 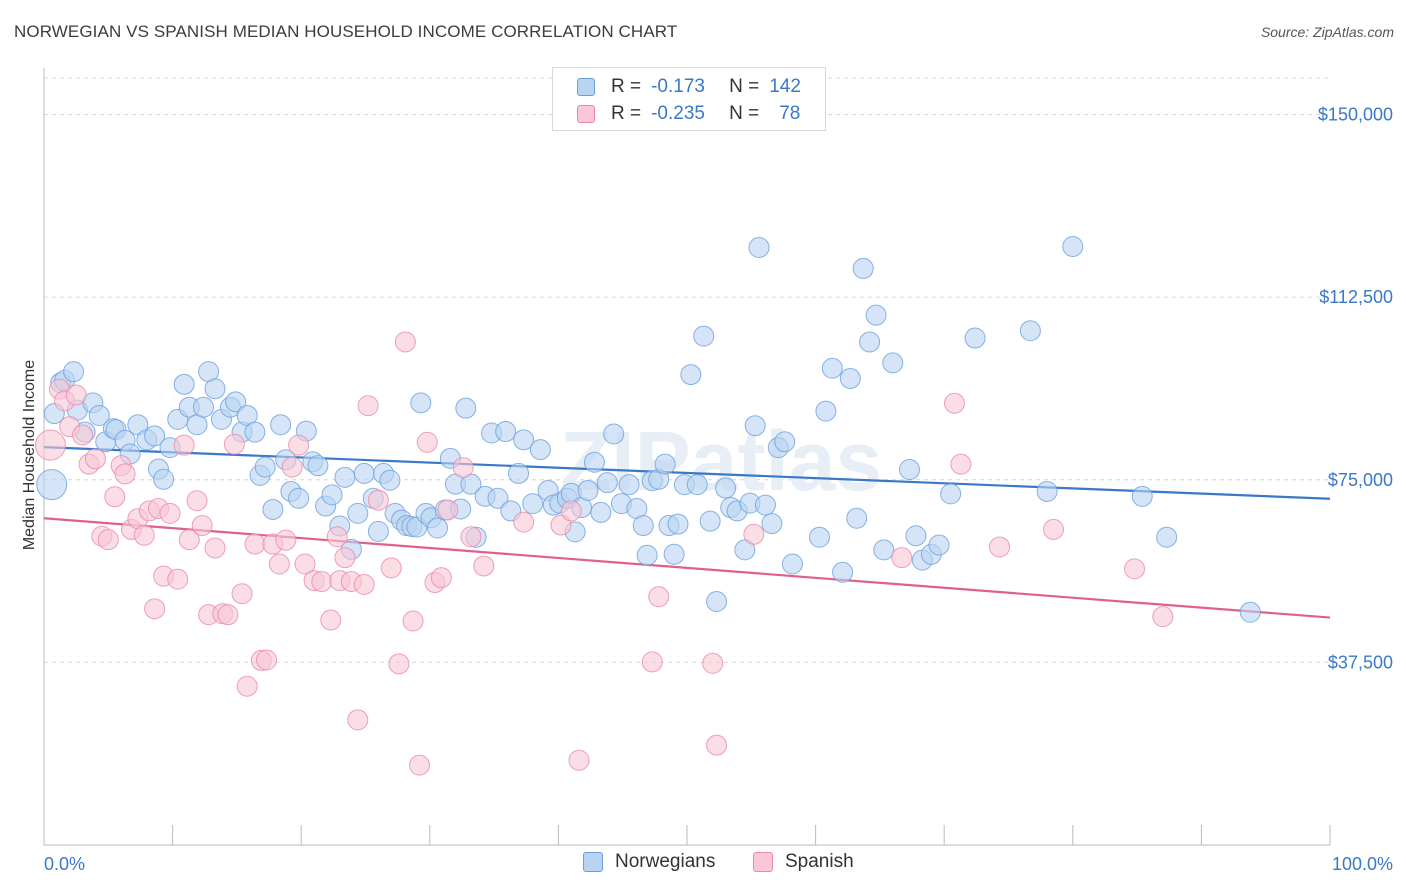 I want to click on y-tick-label: $75,000, so click(x=1360, y=480).